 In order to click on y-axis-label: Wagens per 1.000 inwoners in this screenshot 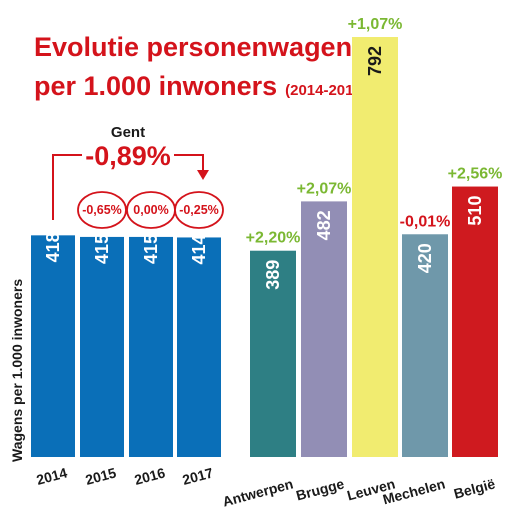, I will do `click(17, 370)`.